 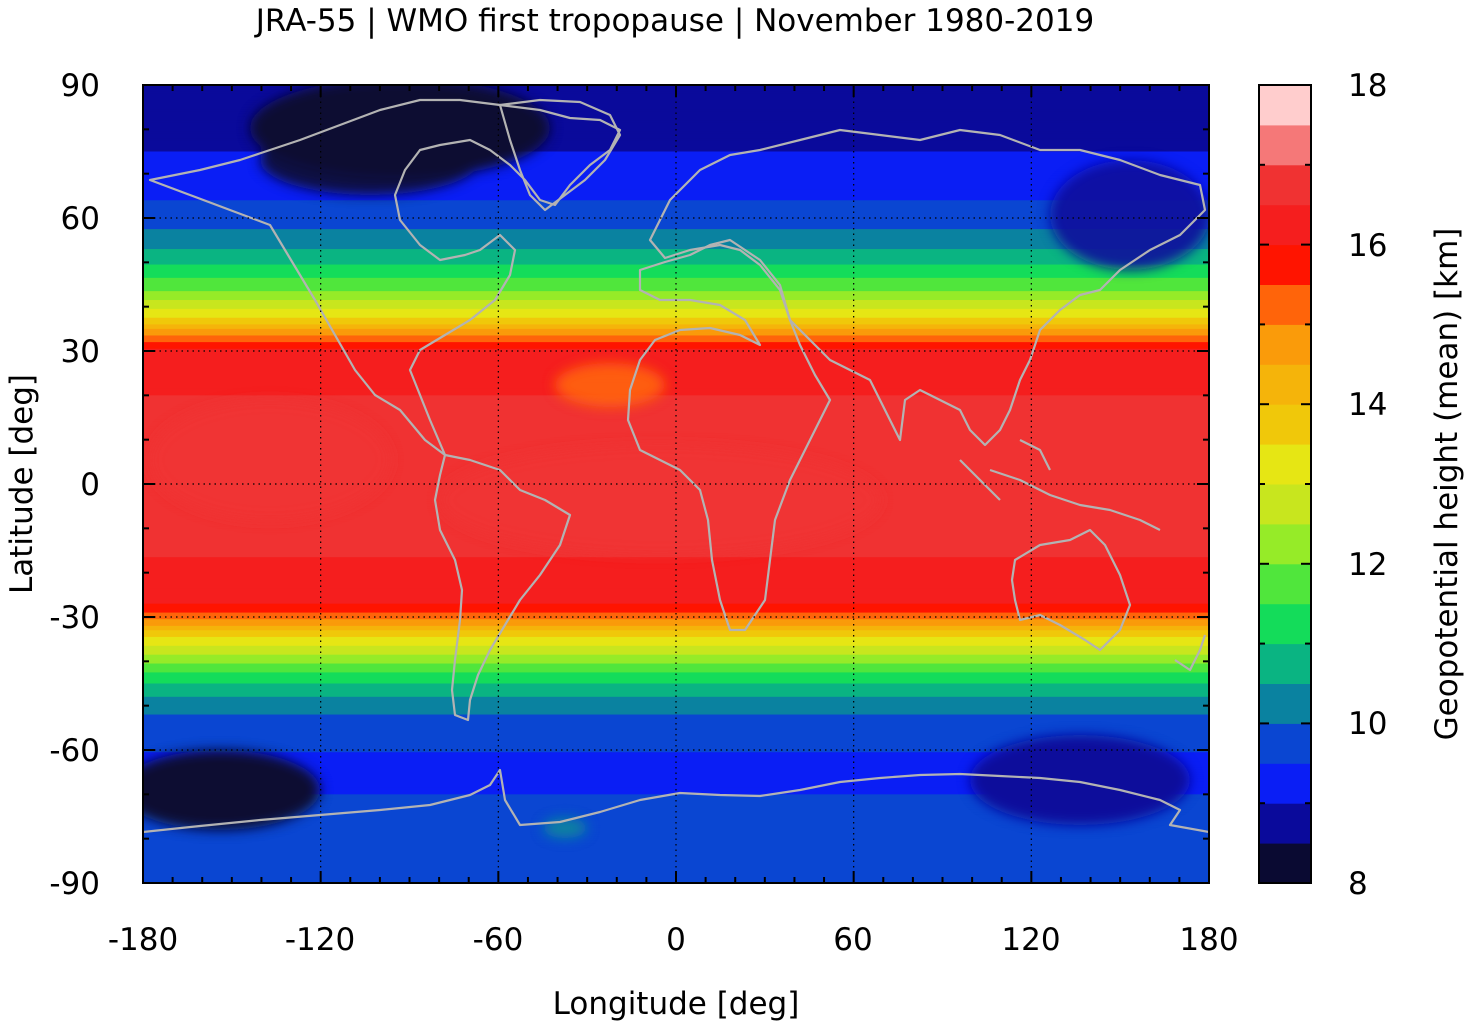 I want to click on y-tick-label: -30, so click(x=74, y=618).